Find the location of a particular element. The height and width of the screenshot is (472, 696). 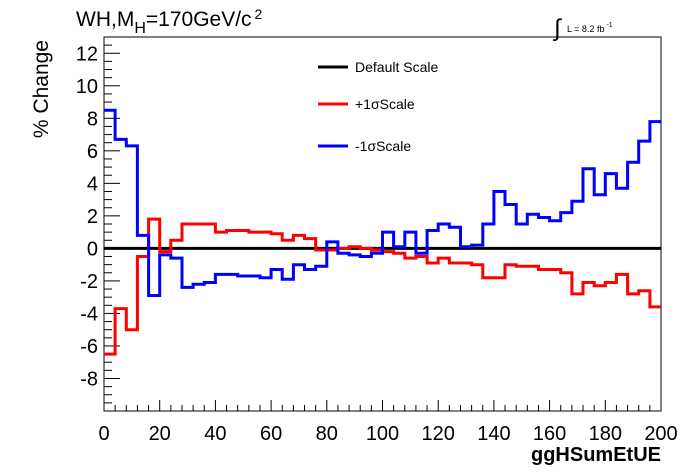

lumi-label: L = 8.2 fb -1 is located at coordinates (590, 28).